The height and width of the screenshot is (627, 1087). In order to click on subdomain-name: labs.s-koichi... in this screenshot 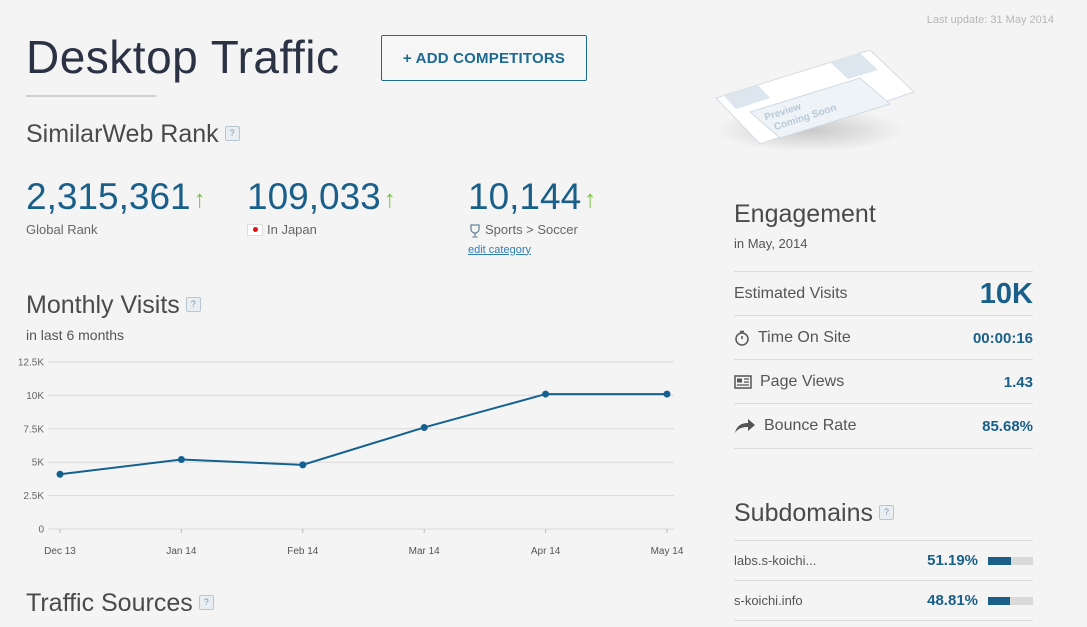, I will do `click(775, 560)`.